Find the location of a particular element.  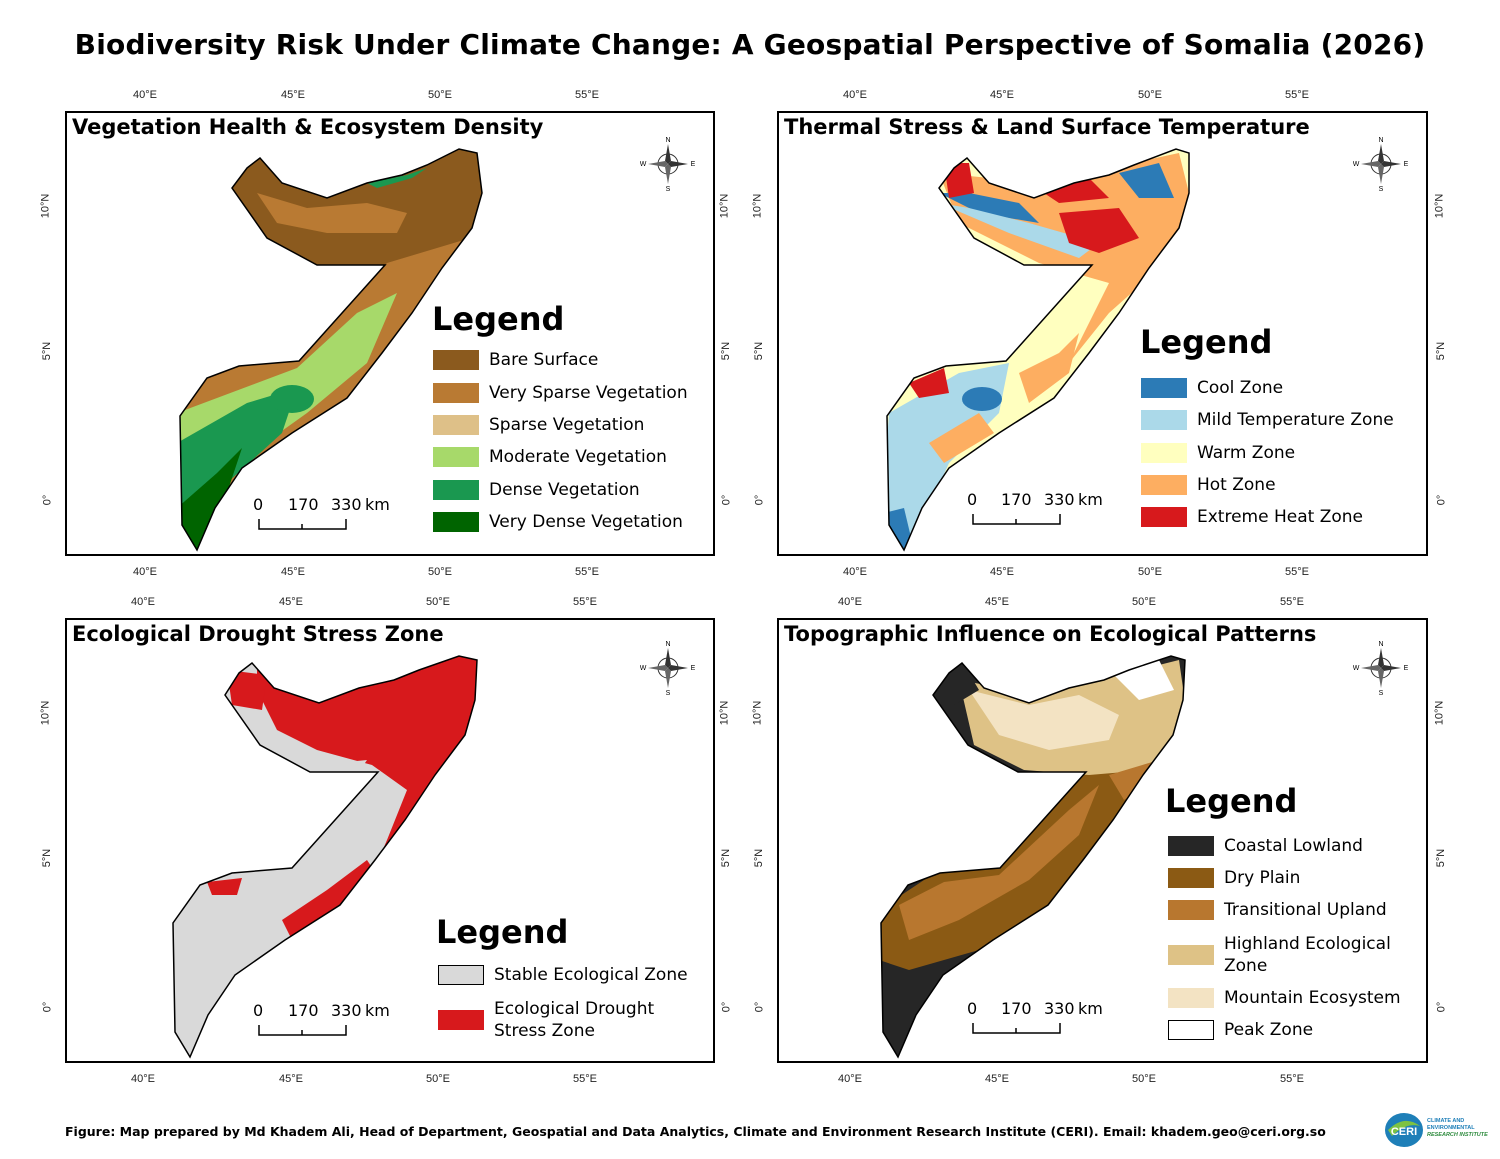

legend-item: Mild Temperature Zone is located at coordinates (1267, 420).